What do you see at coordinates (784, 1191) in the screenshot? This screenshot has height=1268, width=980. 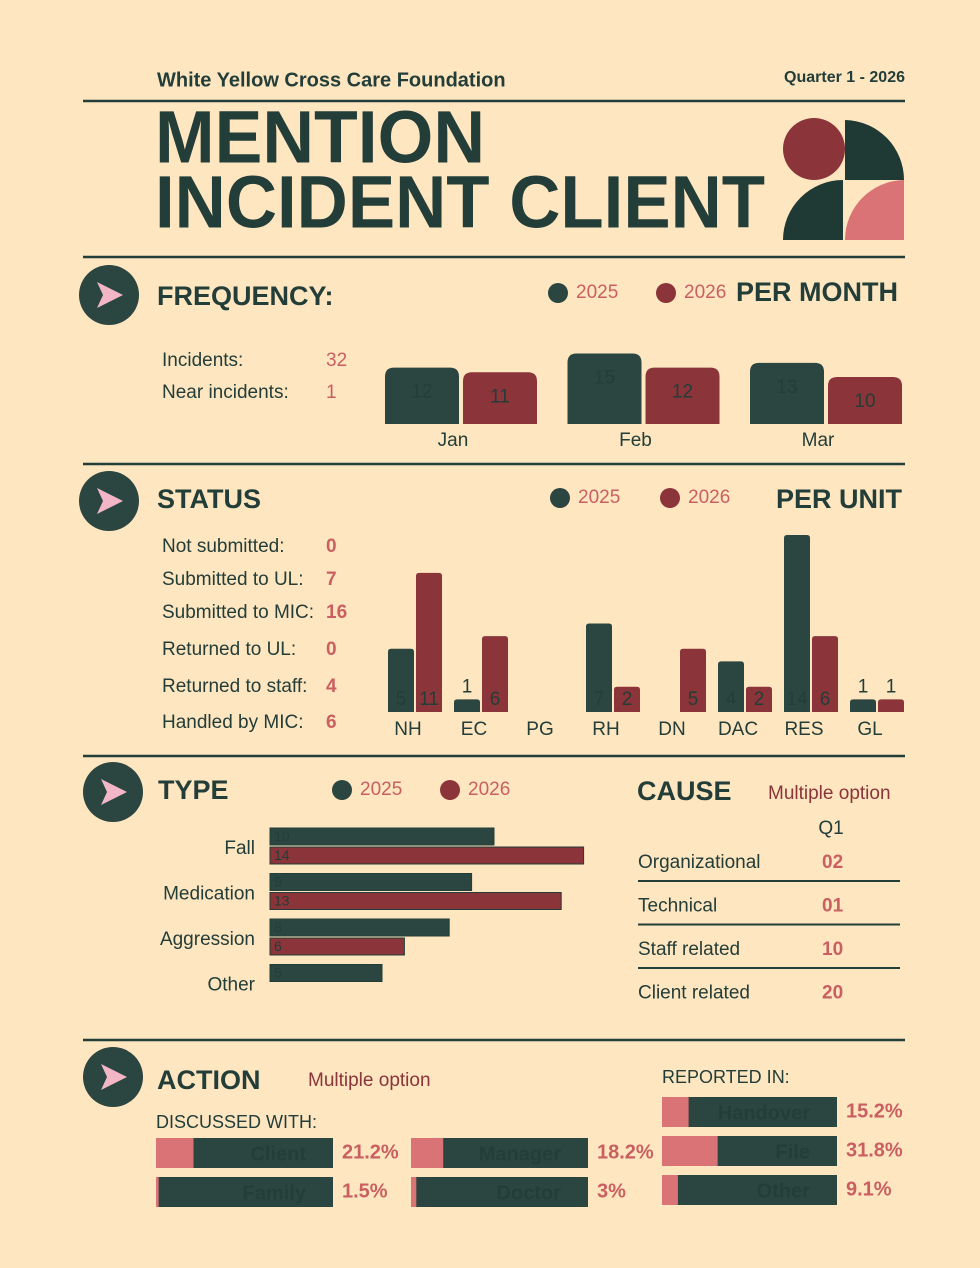 I see `bar-label: Other` at bounding box center [784, 1191].